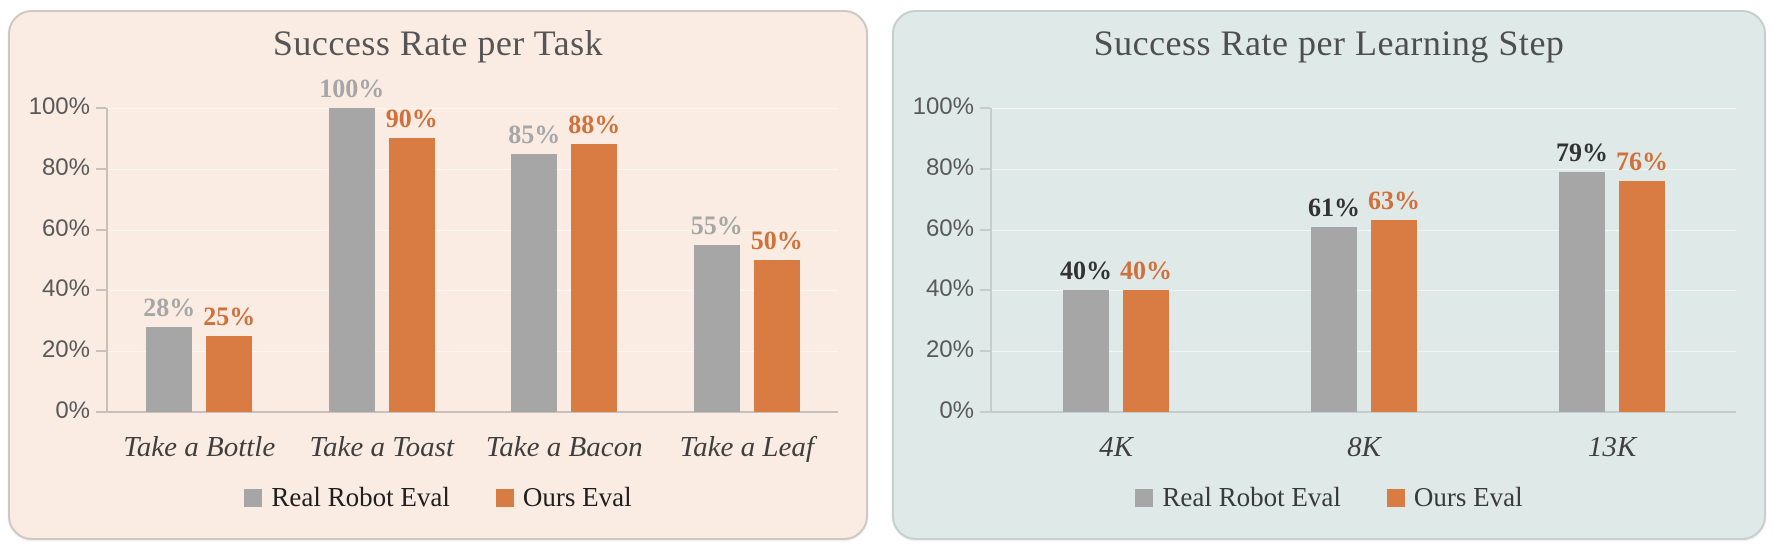  I want to click on bar-value-label: 76%, so click(1642, 161).